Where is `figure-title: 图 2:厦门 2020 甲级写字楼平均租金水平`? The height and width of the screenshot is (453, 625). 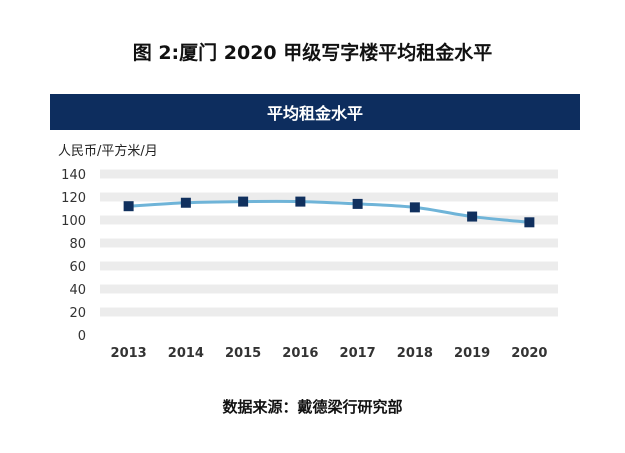
figure-title: 图 2:厦门 2020 甲级写字楼平均租金水平 is located at coordinates (312, 53).